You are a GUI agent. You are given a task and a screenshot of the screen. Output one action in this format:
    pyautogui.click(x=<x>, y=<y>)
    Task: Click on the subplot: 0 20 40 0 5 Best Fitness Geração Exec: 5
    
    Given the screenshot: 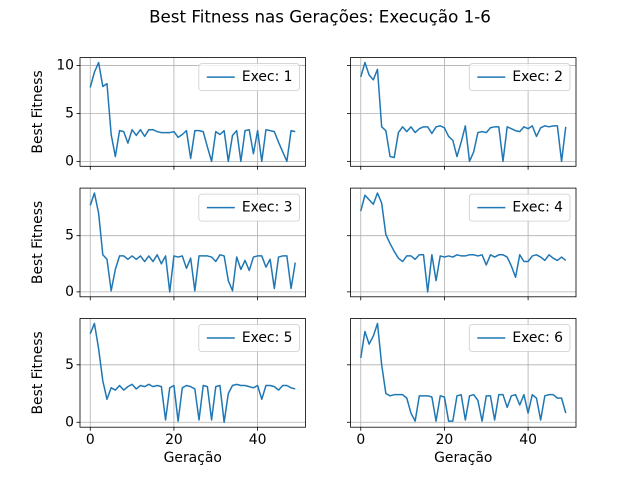 What is the action you would take?
    pyautogui.click(x=168, y=392)
    